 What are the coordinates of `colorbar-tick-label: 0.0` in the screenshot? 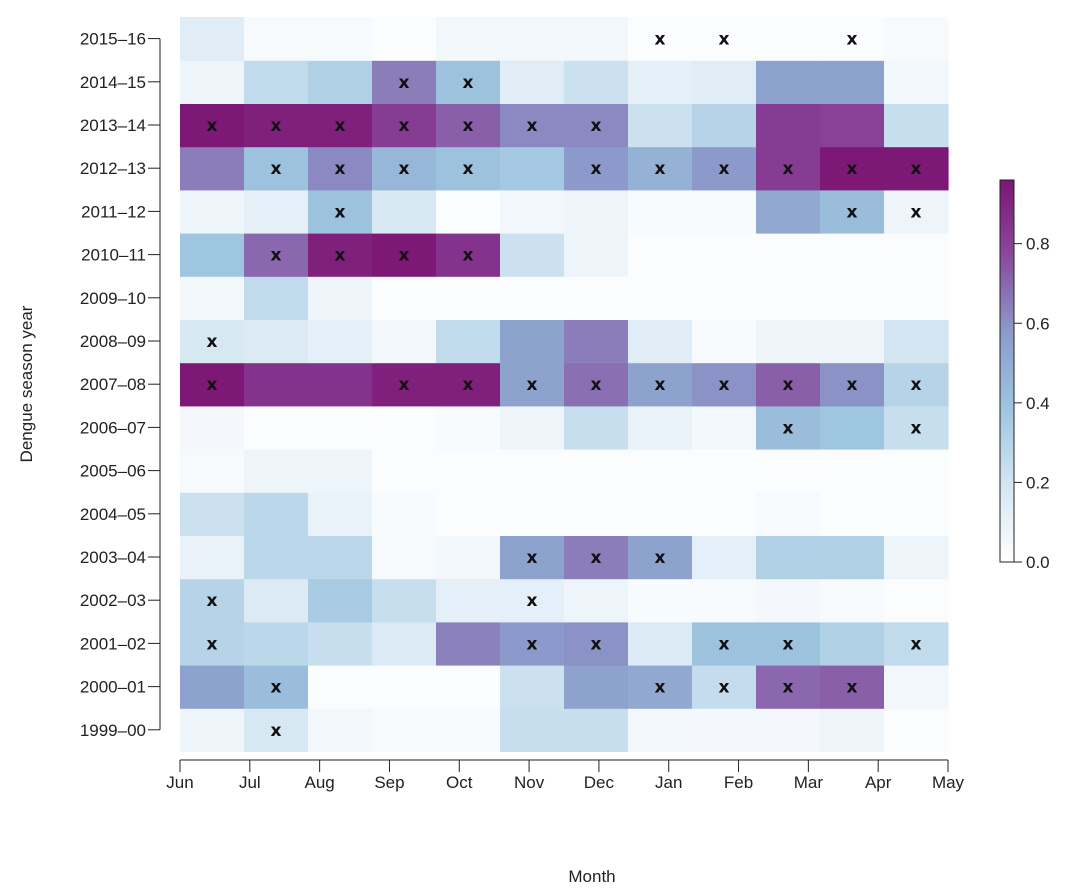 It's located at (1038, 562).